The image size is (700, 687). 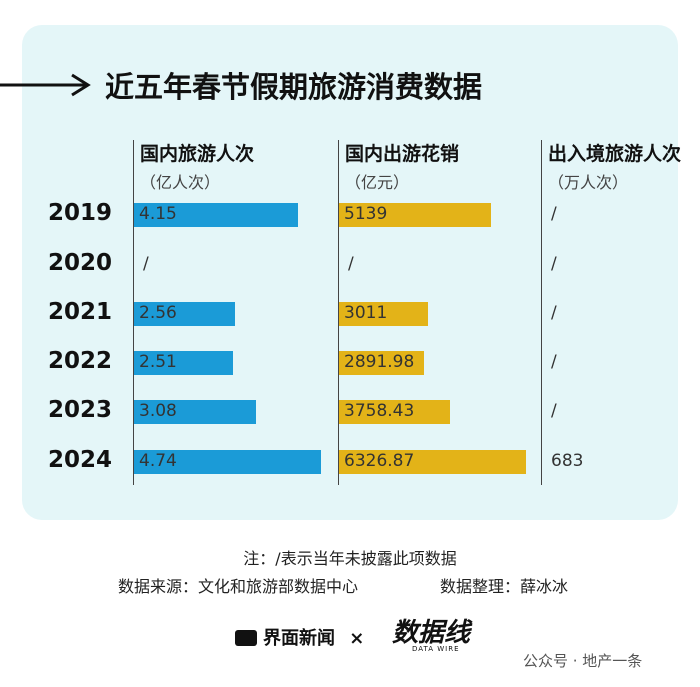 What do you see at coordinates (294, 87) in the screenshot?
I see `title: 近五年春节假期旅游消费数据` at bounding box center [294, 87].